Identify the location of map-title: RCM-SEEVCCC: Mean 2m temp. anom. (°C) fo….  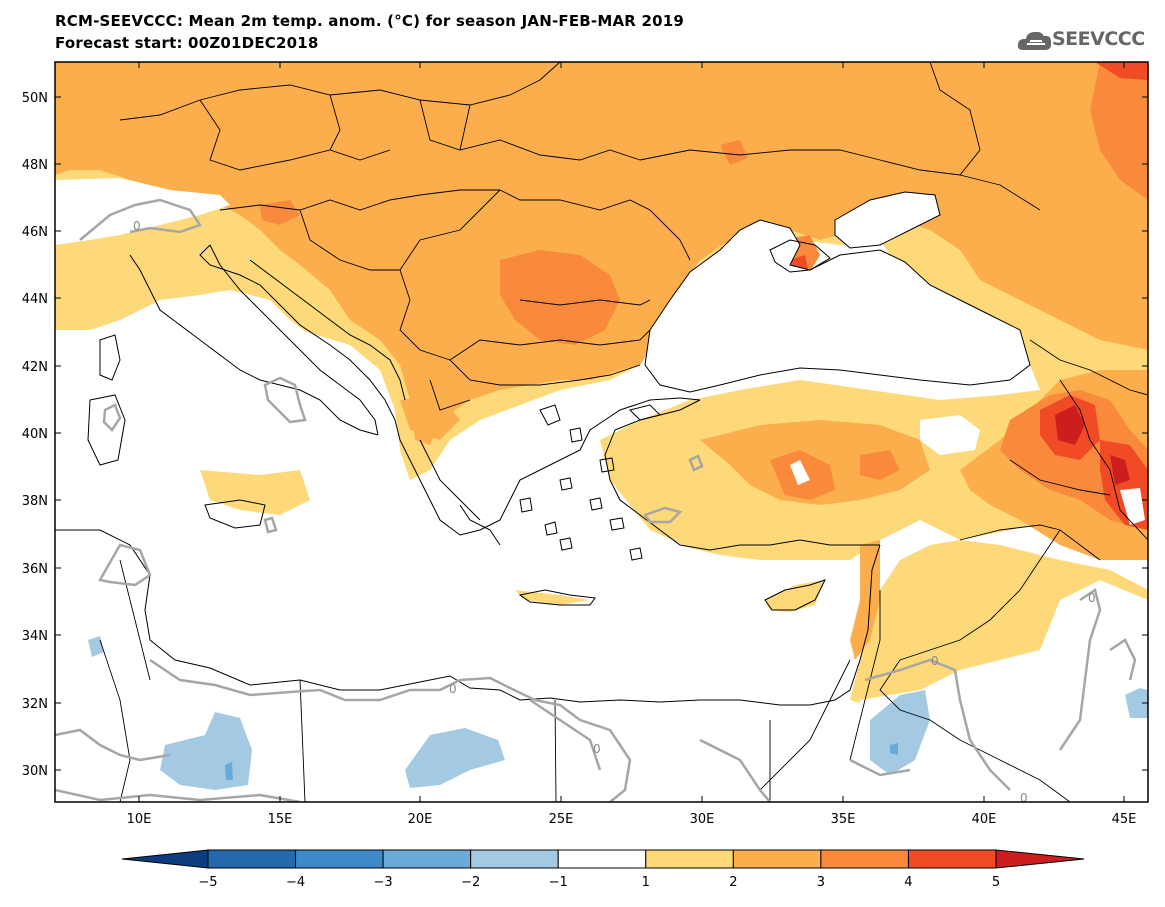
(369, 21).